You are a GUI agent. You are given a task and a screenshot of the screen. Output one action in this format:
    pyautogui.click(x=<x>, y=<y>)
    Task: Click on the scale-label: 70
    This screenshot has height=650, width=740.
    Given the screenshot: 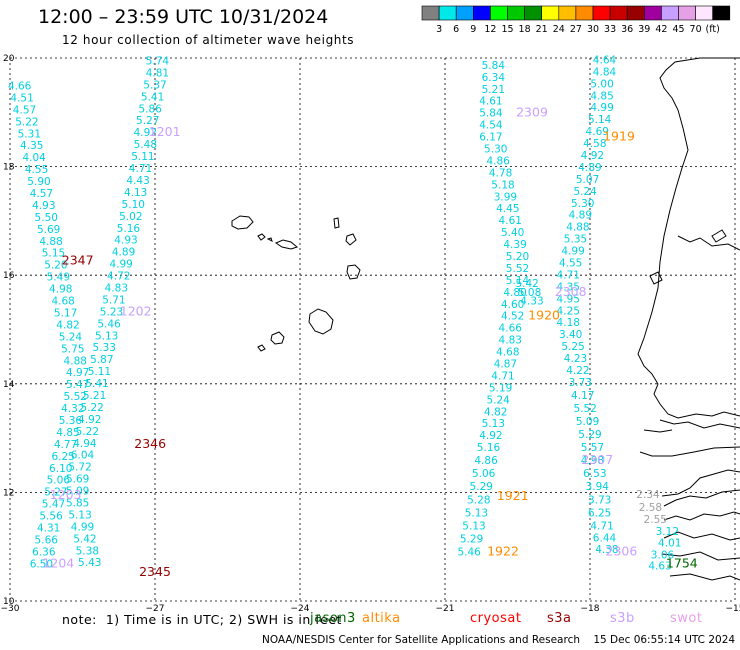 What is the action you would take?
    pyautogui.click(x=696, y=29)
    